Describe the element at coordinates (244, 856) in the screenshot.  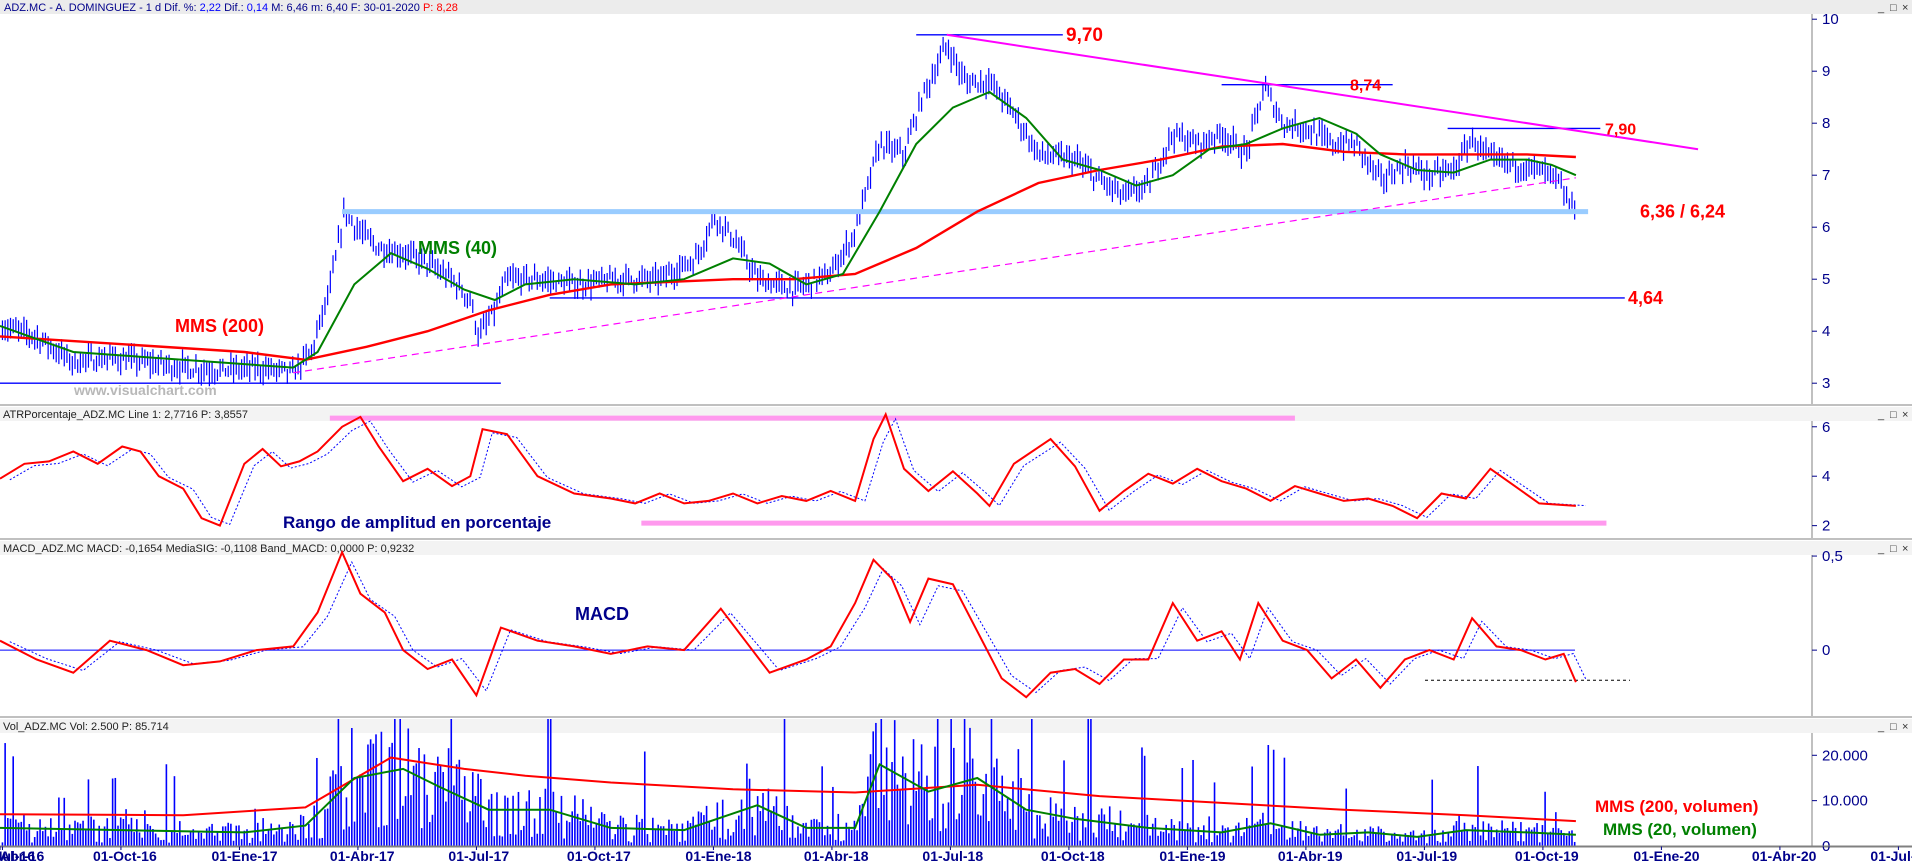
I see `x-tick-label: 01-Ene-17` at that location.